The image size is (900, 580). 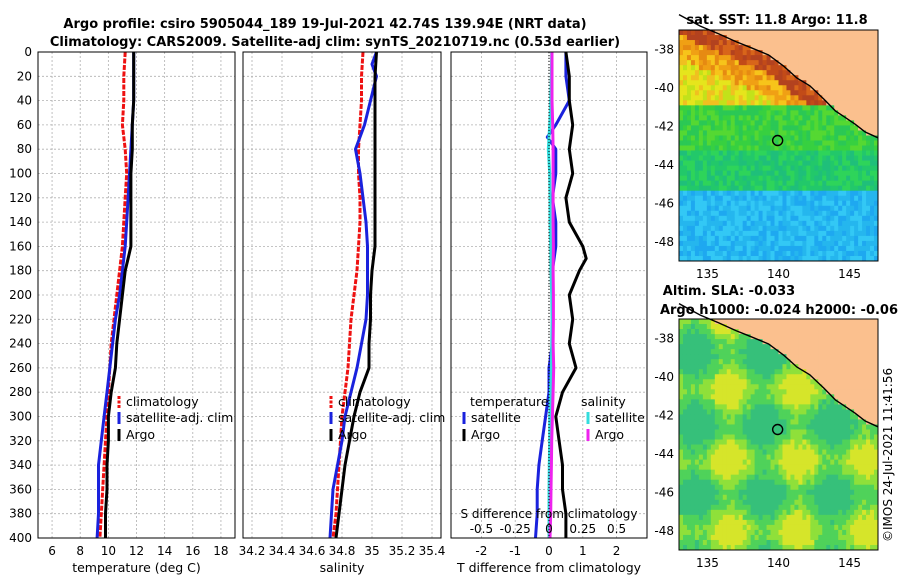 What do you see at coordinates (766, 147) in the screenshot?
I see `sst-map: 135 140 145-38-40-42-44-46-48` at bounding box center [766, 147].